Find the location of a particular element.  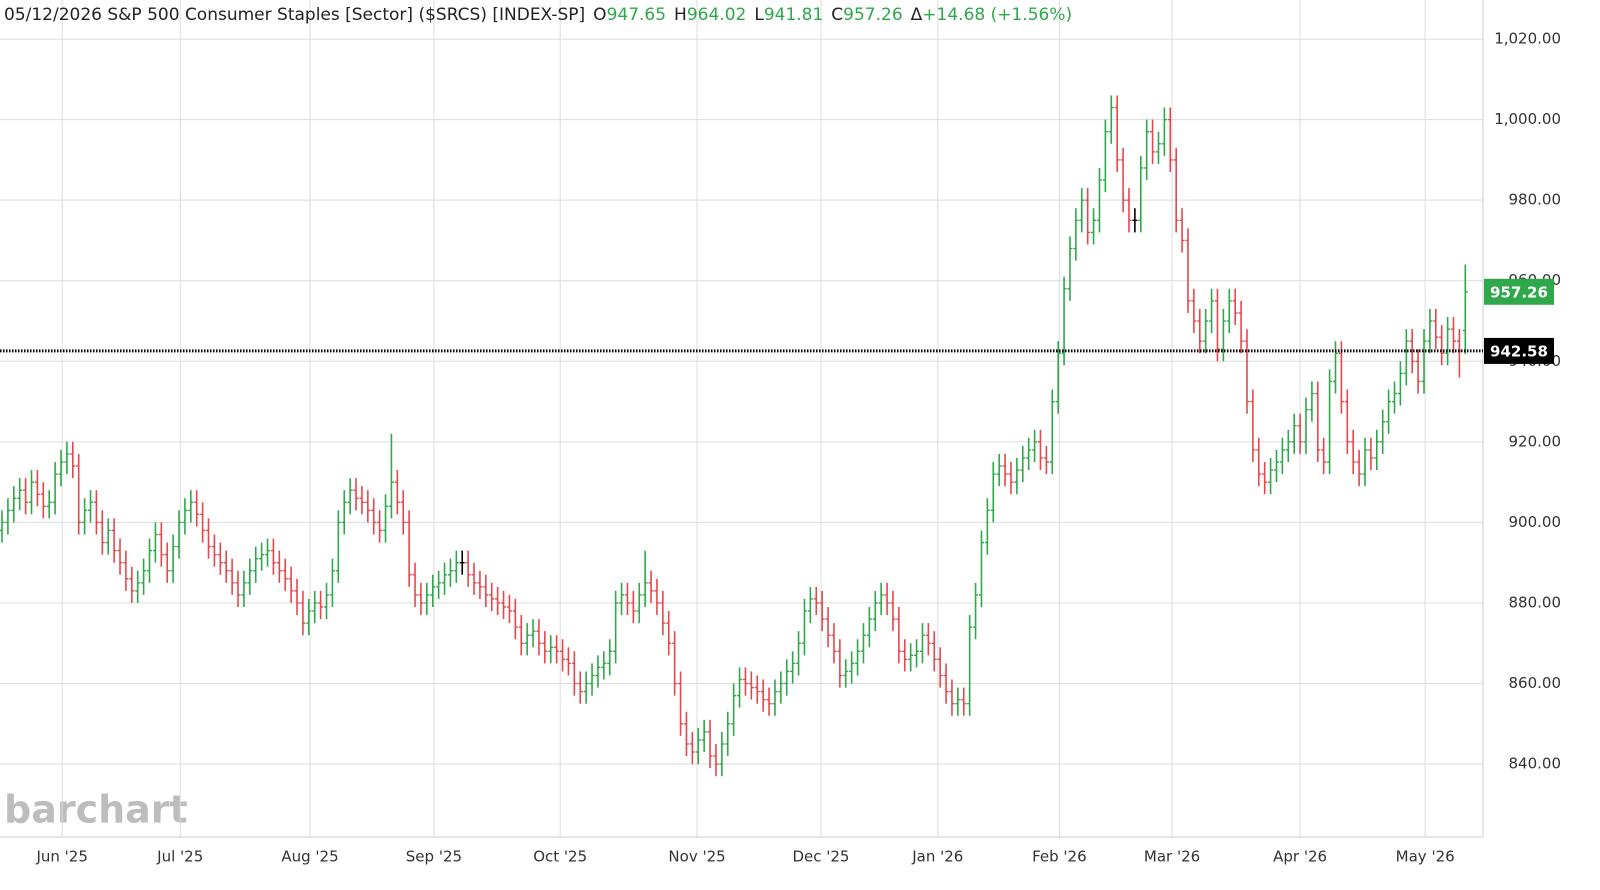

header-part: Δ is located at coordinates (917, 15).